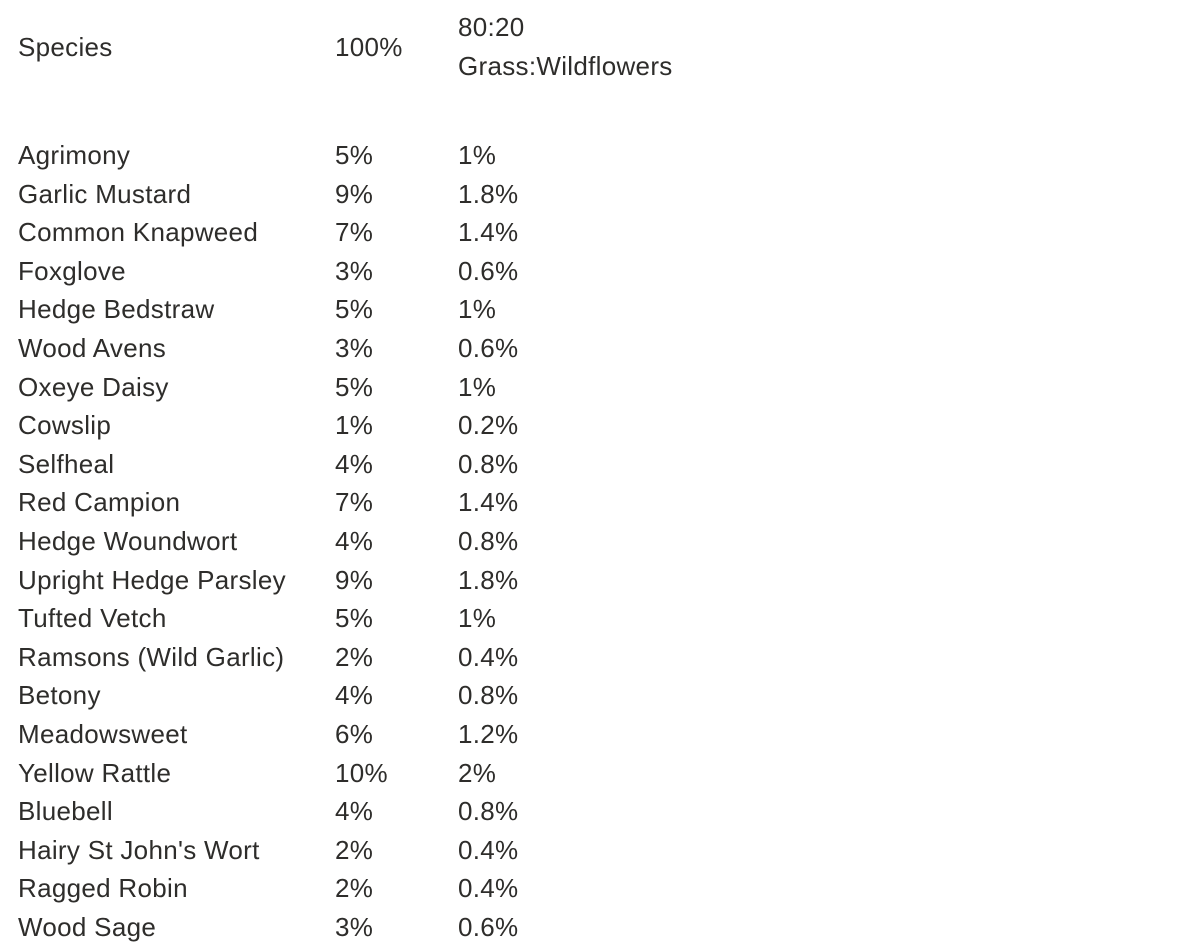  Describe the element at coordinates (609, 888) in the screenshot. I see `table-row: Ragged Robin 2% 0.4%` at that location.